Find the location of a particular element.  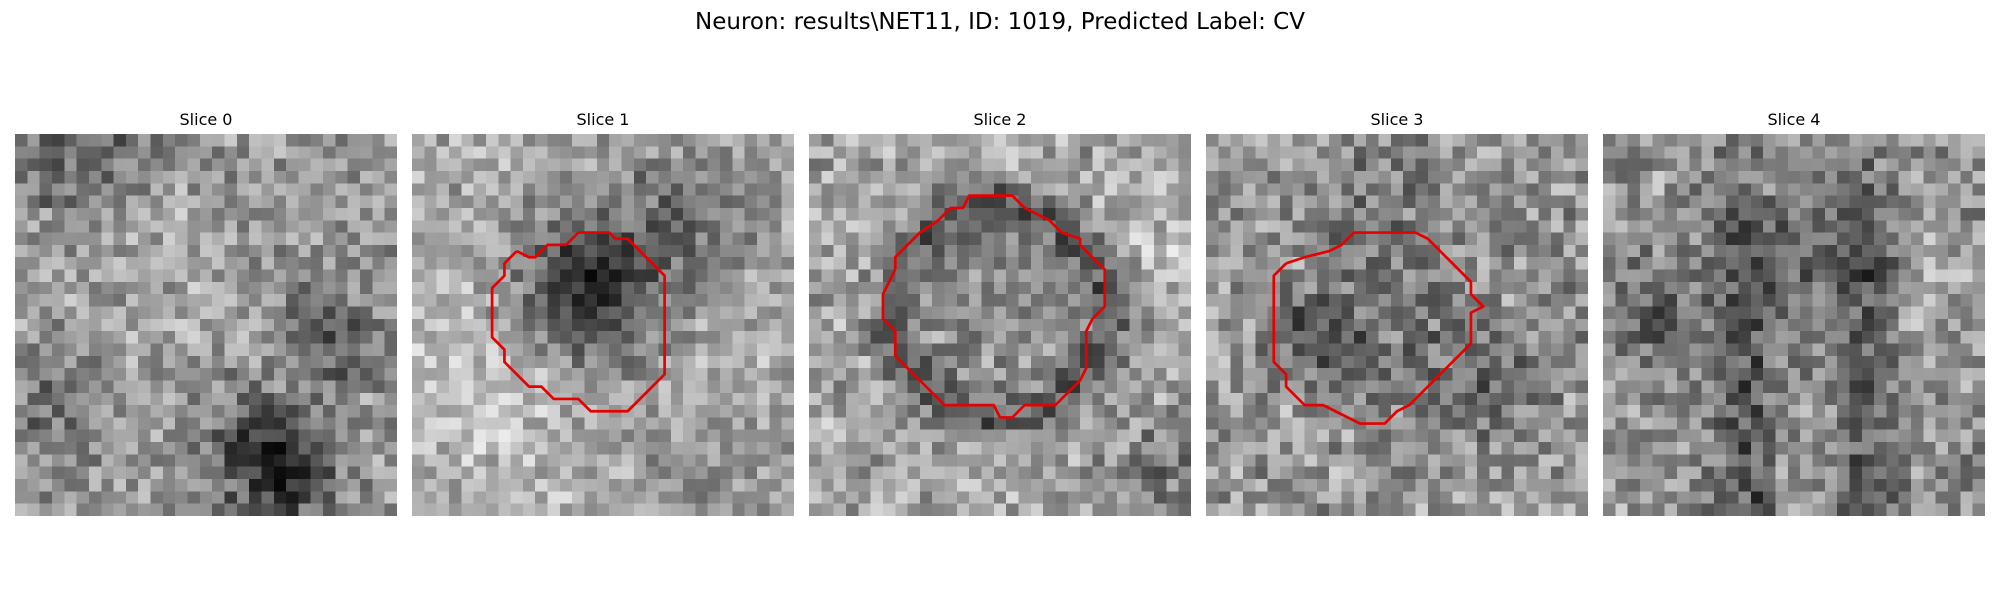

slice-title-1: Slice 1 is located at coordinates (603, 119).